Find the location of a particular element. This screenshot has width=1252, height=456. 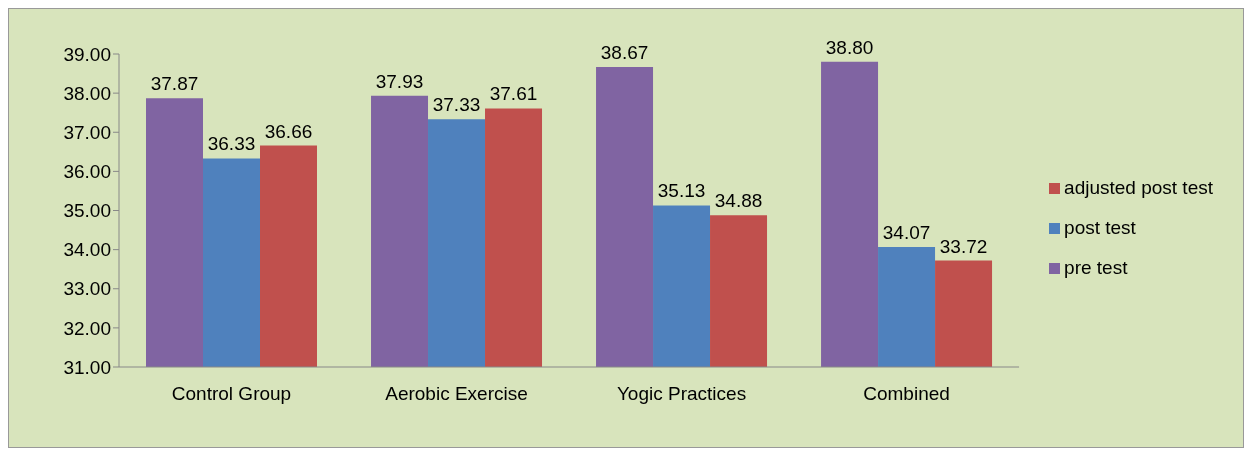

x-tick-label: Aerobic Exercise is located at coordinates (456, 394).